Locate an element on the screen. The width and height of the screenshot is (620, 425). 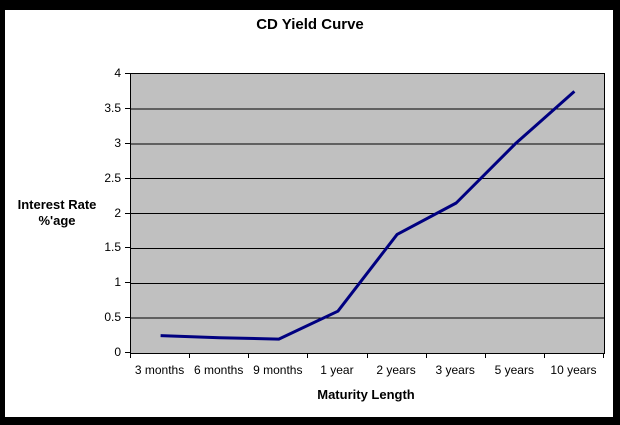
x-tick-label: 9 months is located at coordinates (278, 370).